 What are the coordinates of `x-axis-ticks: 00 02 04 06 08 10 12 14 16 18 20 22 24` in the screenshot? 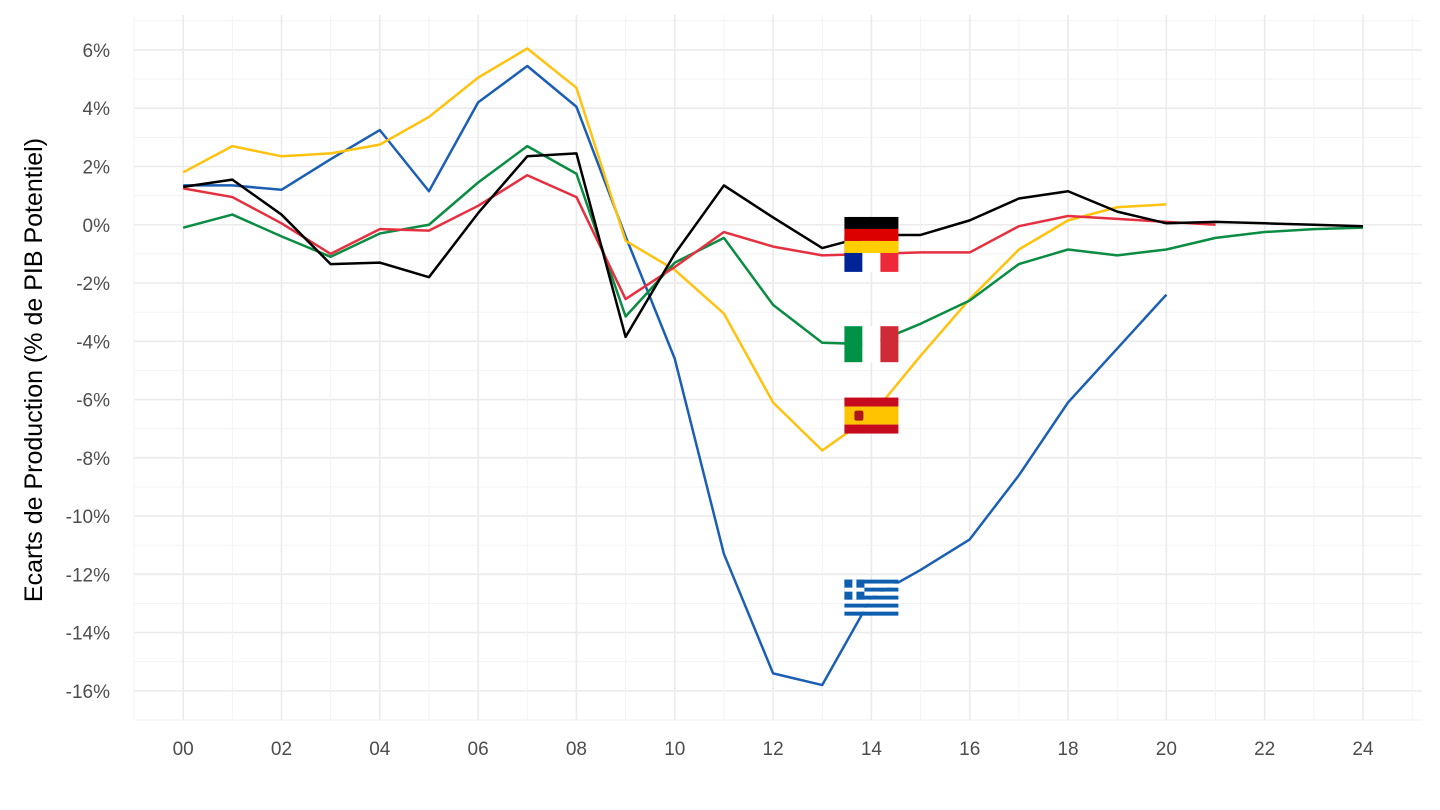 It's located at (773, 749).